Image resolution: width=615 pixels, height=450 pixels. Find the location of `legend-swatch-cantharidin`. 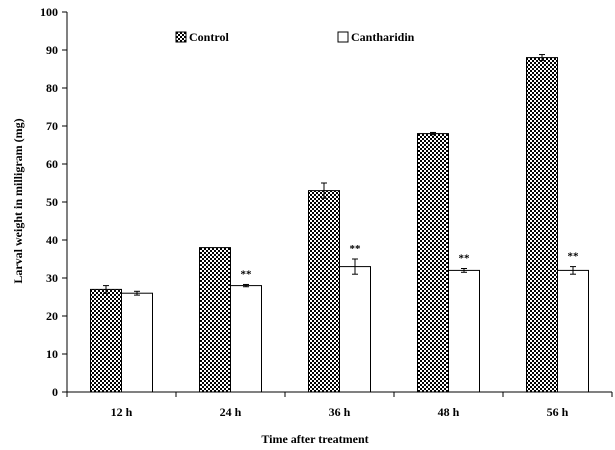

legend-swatch-cantharidin is located at coordinates (343, 37).